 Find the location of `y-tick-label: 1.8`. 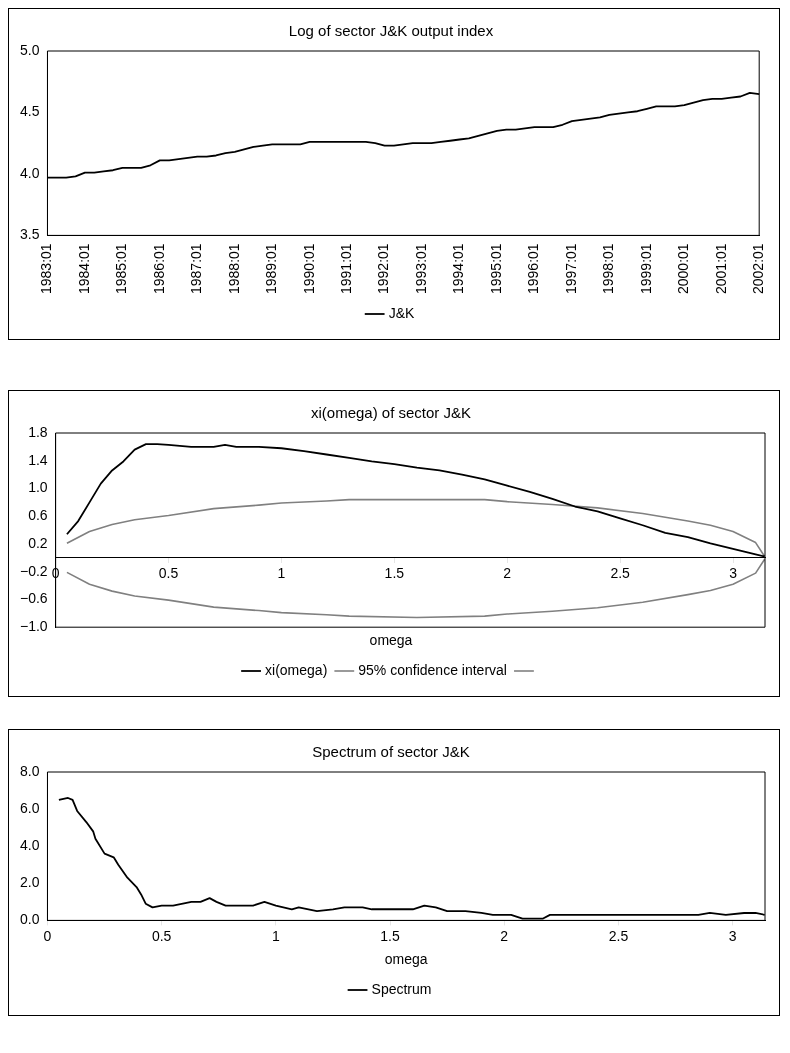

y-tick-label: 1.8 is located at coordinates (38, 431).